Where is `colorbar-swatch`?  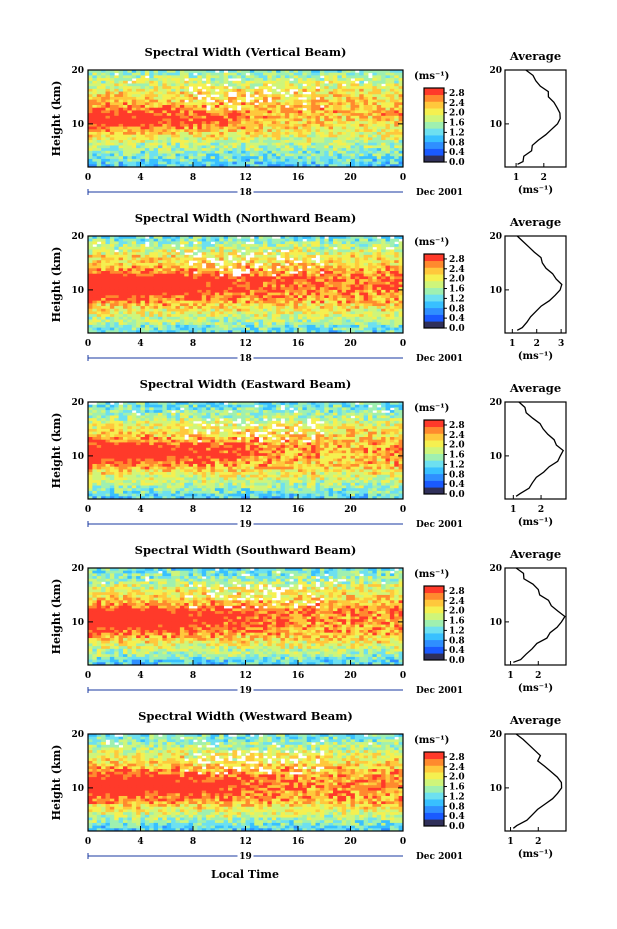
colorbar-swatch is located at coordinates (434, 112).